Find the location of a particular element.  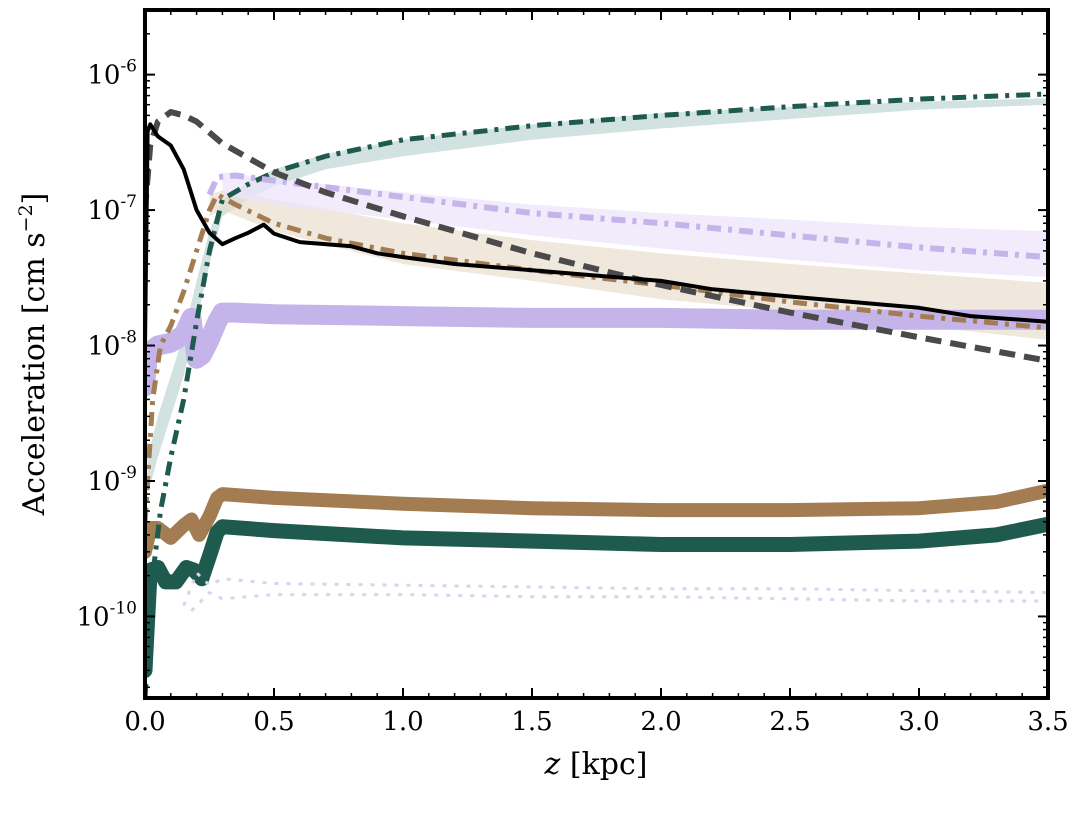

y-tick-labels: 10⁻¹⁰ 10⁻⁹ 10⁻⁸ 10⁻⁷ 10⁻⁶ is located at coordinates (107, 345).